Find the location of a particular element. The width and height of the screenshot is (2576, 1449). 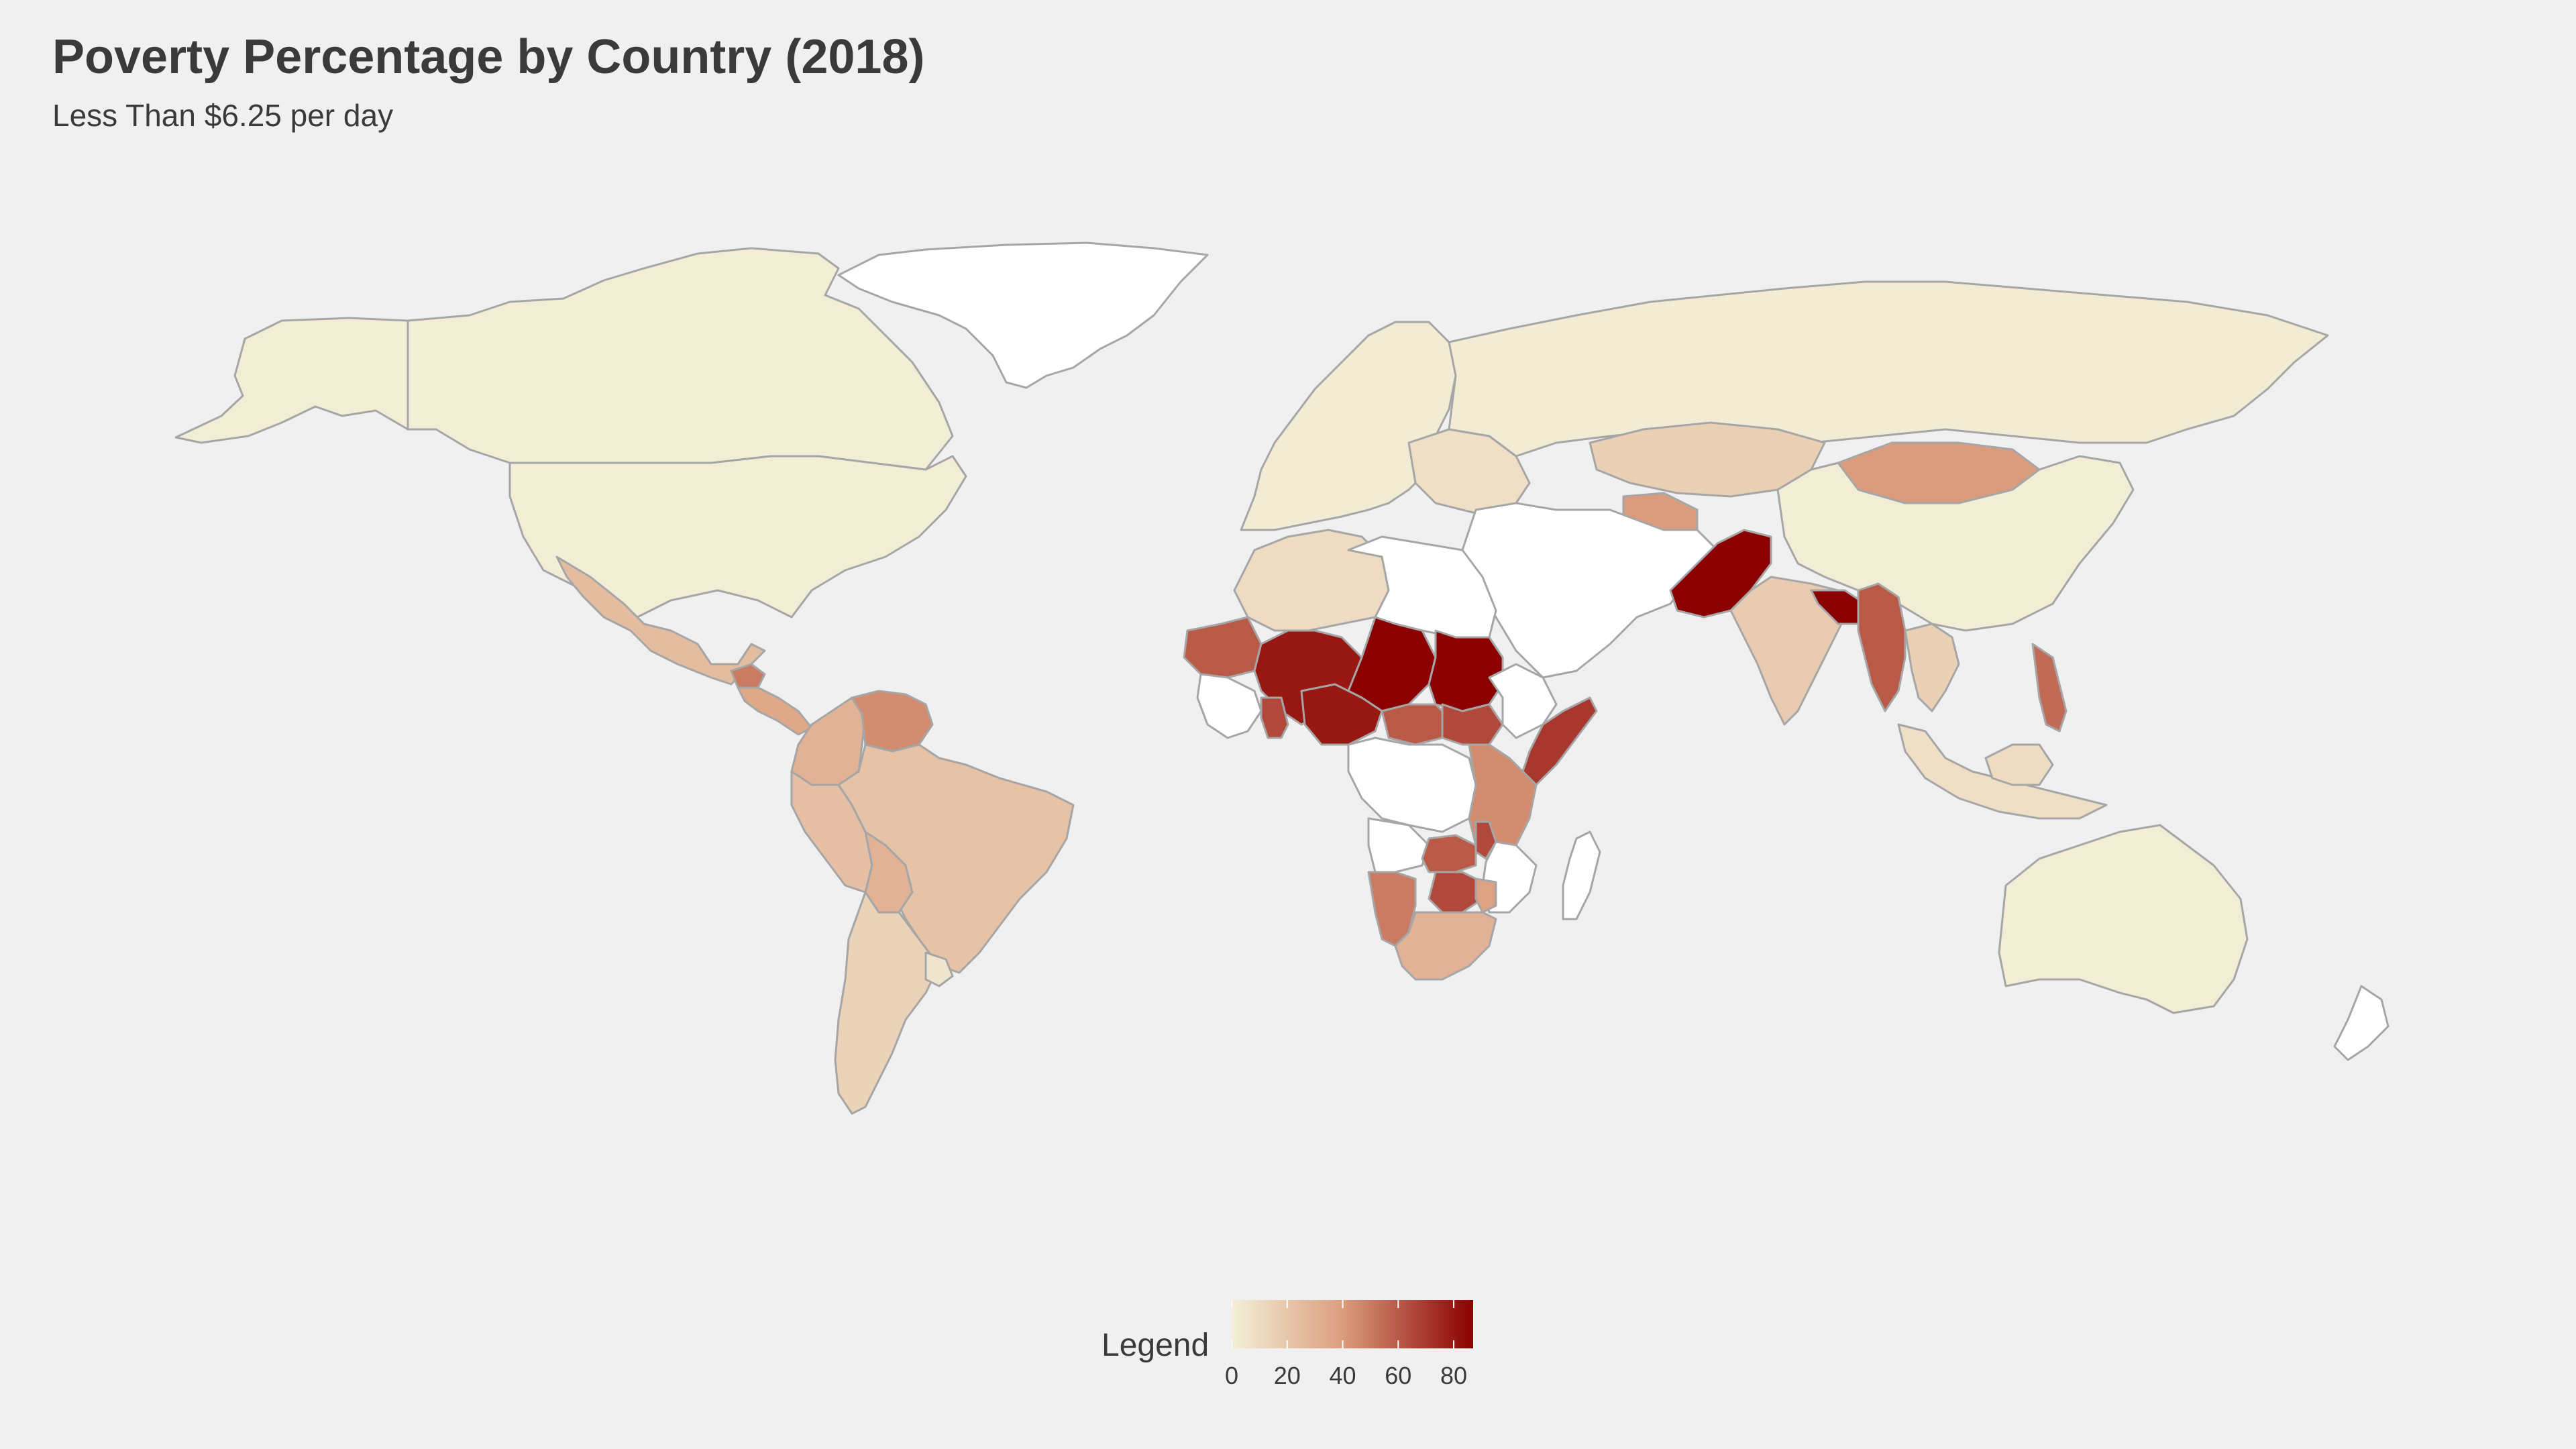

region-alaska is located at coordinates (291, 380).